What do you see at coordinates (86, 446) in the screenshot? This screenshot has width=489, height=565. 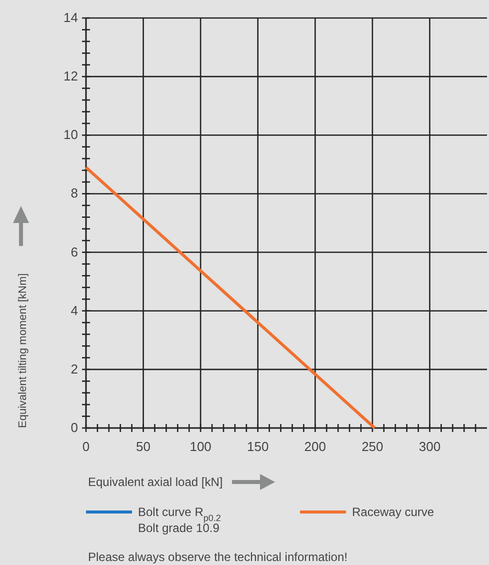 I see `x-tick-label: 0` at bounding box center [86, 446].